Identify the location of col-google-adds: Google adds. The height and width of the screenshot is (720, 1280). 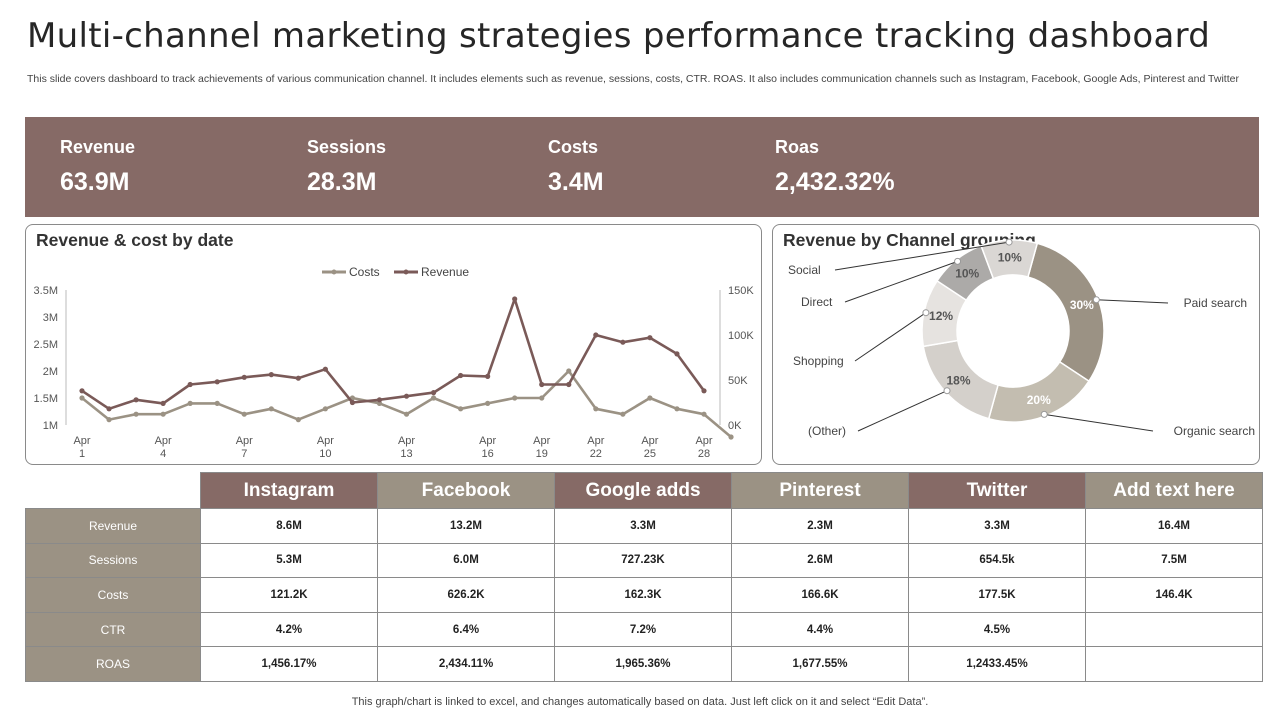
(643, 490).